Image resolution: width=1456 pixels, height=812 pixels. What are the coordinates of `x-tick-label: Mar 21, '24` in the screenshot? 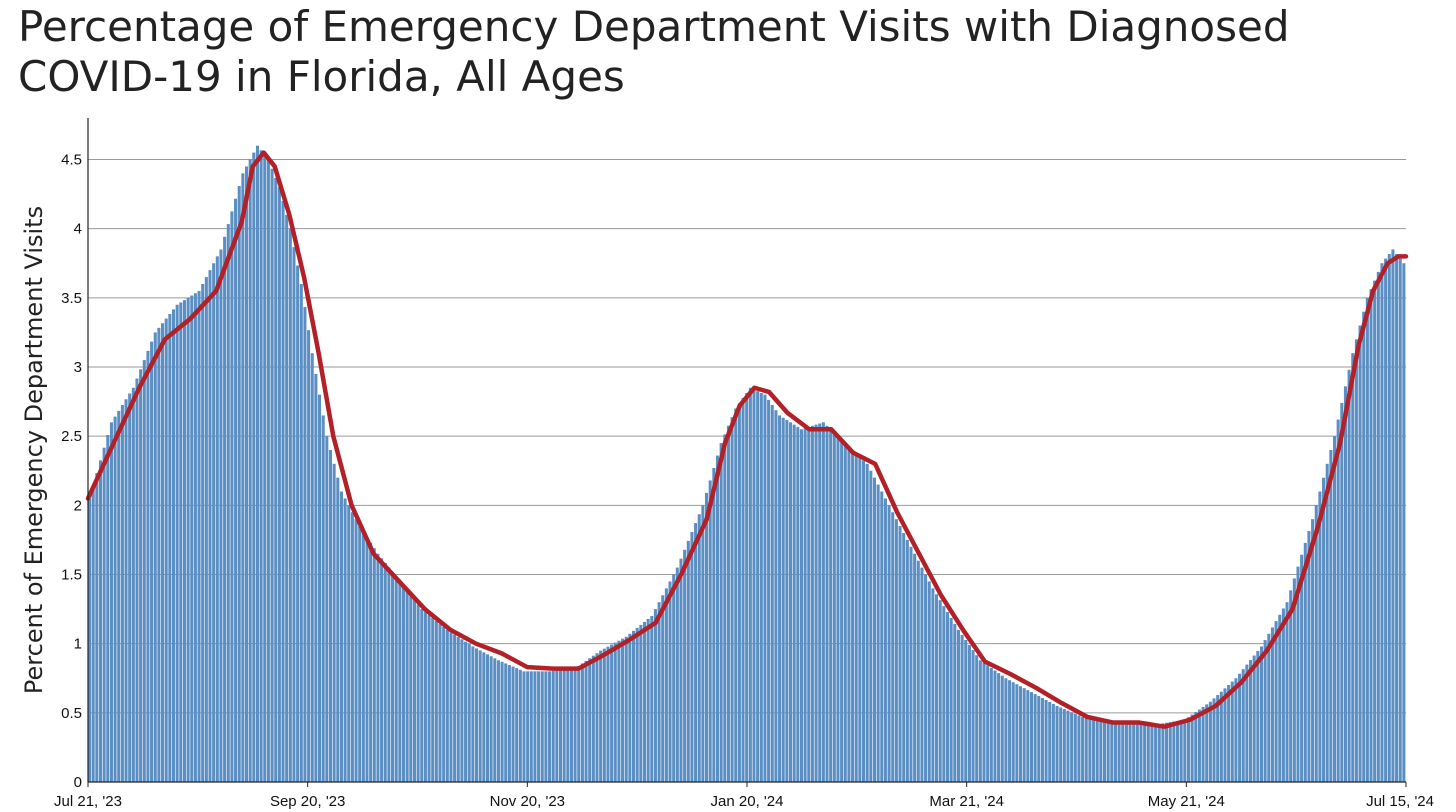 It's located at (966, 801).